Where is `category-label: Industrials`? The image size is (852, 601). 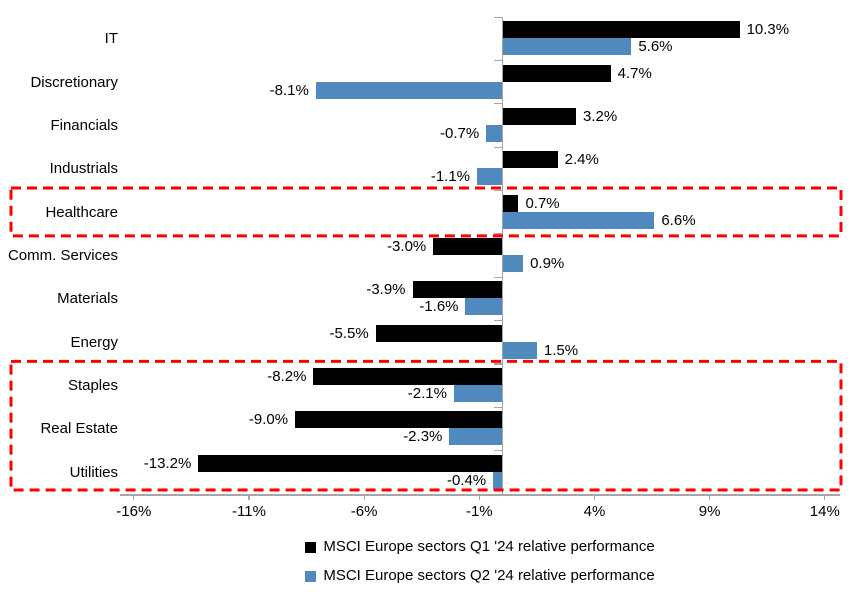 category-label: Industrials is located at coordinates (83, 169).